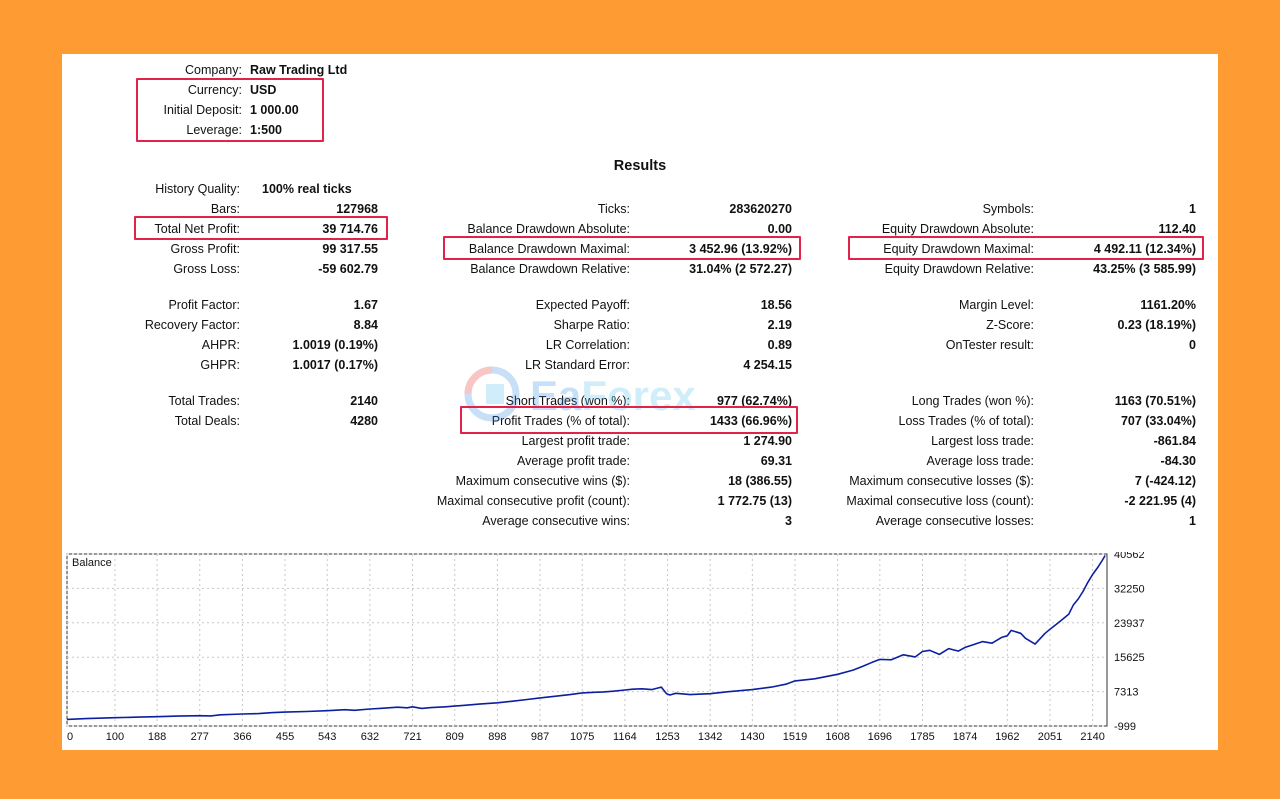 This screenshot has width=1280, height=799. Describe the element at coordinates (779, 345) in the screenshot. I see `lr-correlation-value: 0.89` at that location.